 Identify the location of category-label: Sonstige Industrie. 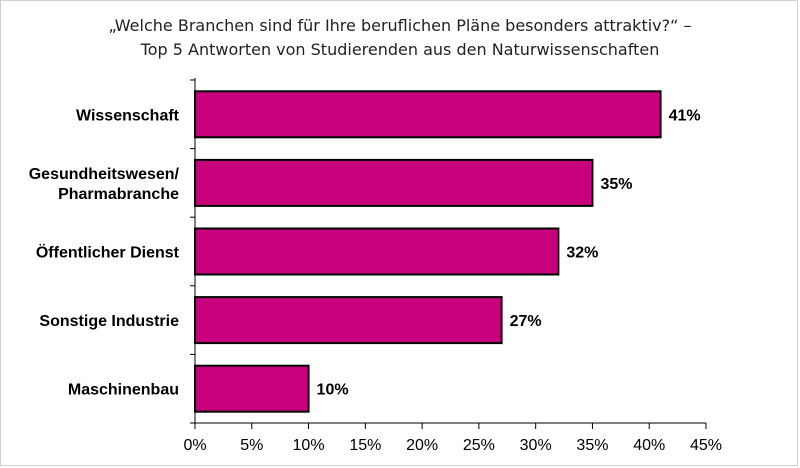
(109, 321).